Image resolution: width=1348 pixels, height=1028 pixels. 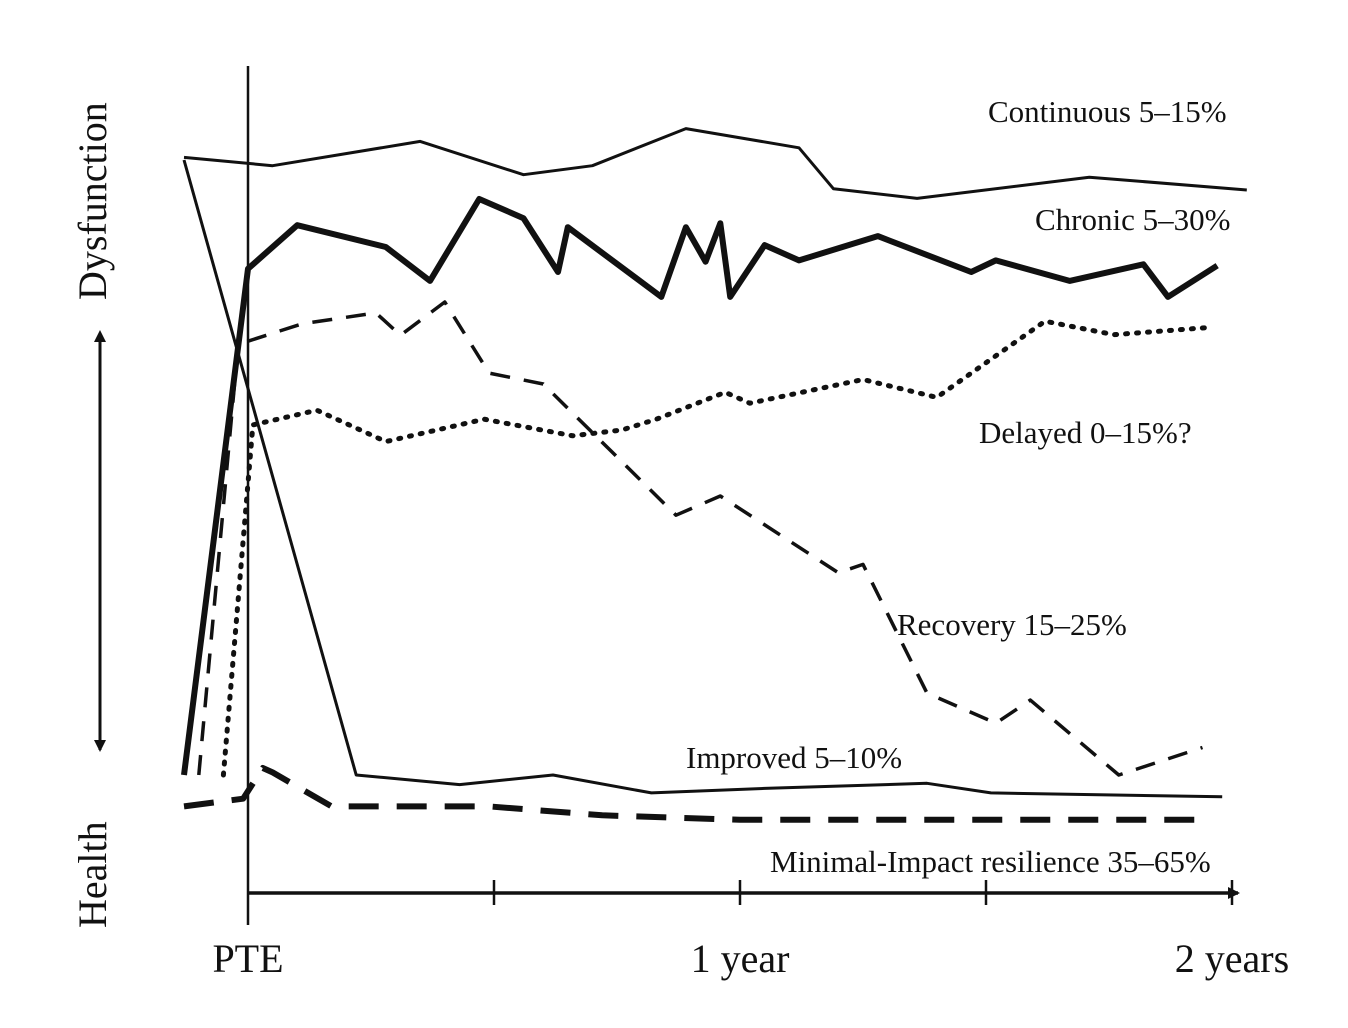 What do you see at coordinates (1085, 432) in the screenshot?
I see `label-delayed: Delayed 0–15%?` at bounding box center [1085, 432].